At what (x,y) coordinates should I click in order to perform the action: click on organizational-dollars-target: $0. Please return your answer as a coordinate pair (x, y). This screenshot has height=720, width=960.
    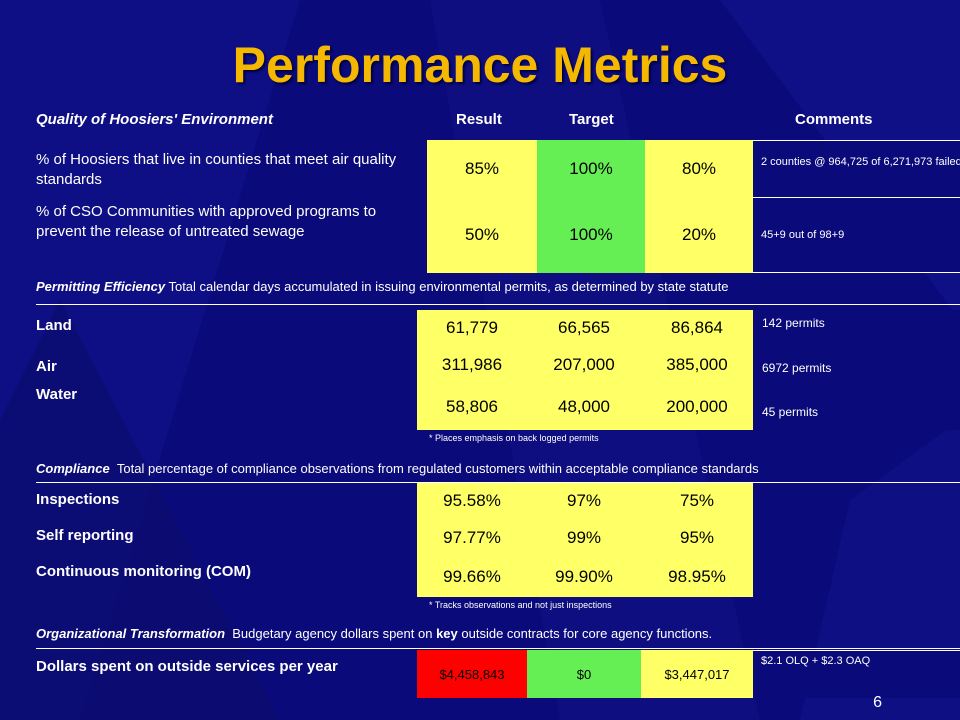
    Looking at the image, I should click on (584, 674).